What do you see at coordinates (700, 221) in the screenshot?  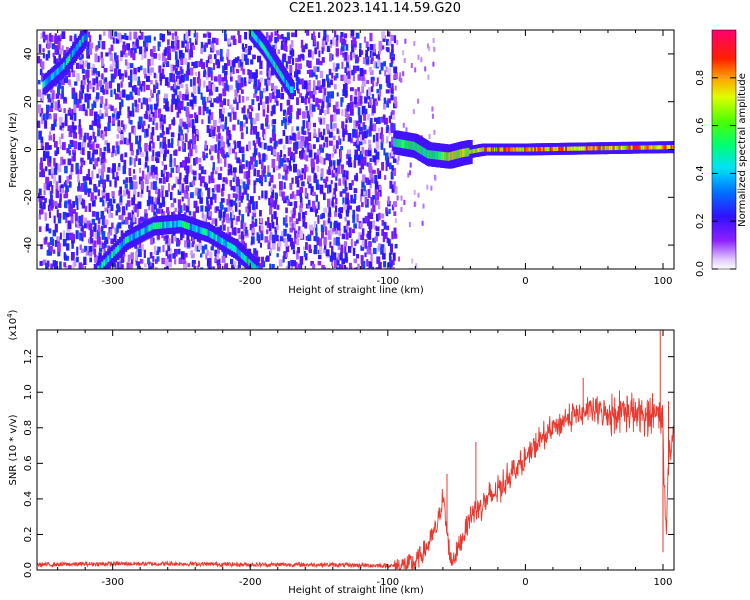 I see `colorbar-tick-label: 0.2` at bounding box center [700, 221].